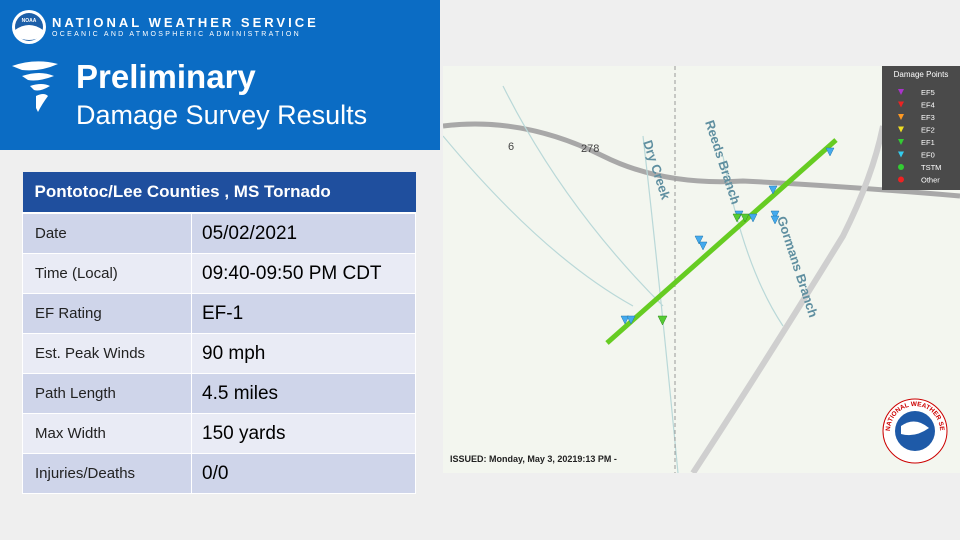  I want to click on label-cell: Time (Local), so click(107, 273).